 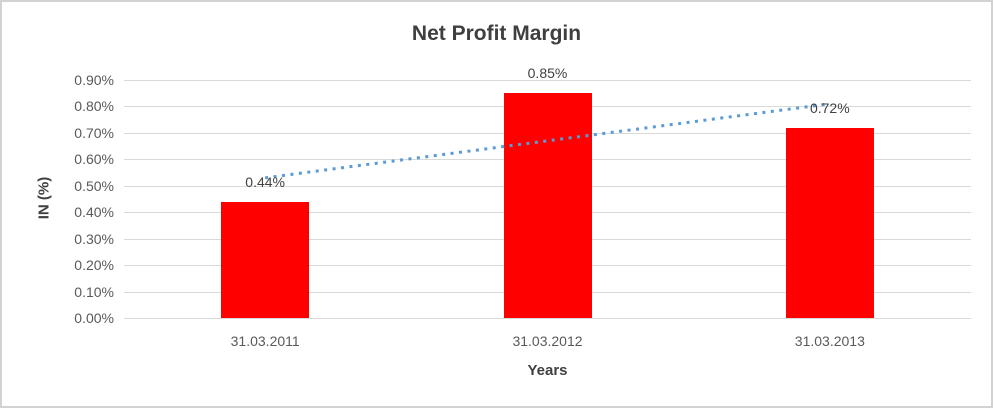 What do you see at coordinates (94, 132) in the screenshot?
I see `y-tick-label: 0.70%` at bounding box center [94, 132].